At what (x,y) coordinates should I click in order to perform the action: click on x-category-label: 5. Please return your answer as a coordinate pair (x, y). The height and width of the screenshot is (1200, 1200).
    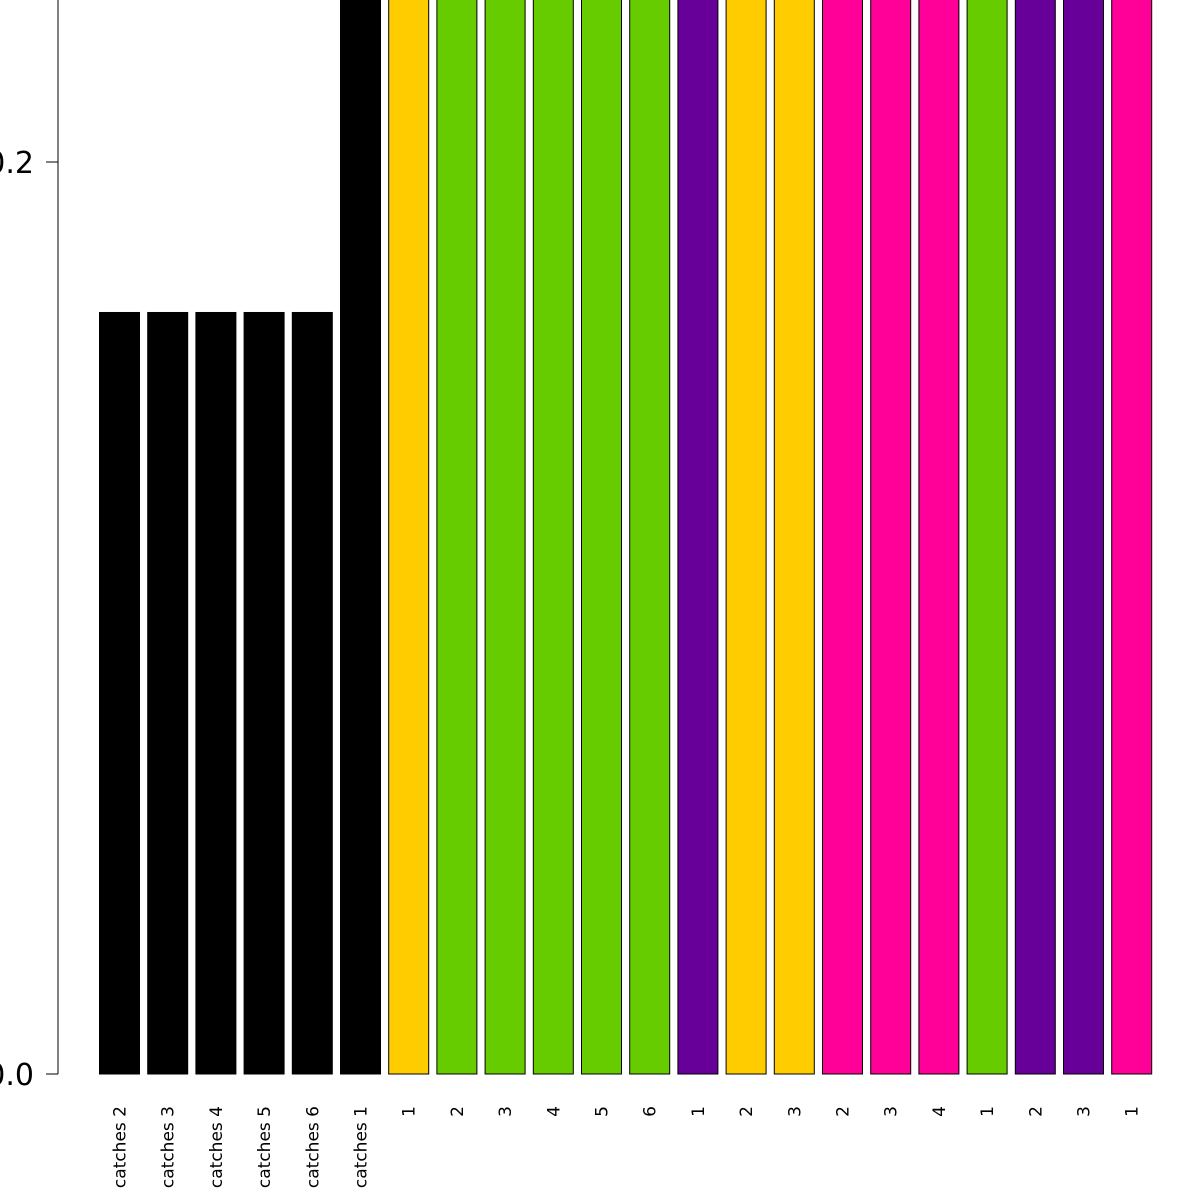
    Looking at the image, I should click on (603, 1111).